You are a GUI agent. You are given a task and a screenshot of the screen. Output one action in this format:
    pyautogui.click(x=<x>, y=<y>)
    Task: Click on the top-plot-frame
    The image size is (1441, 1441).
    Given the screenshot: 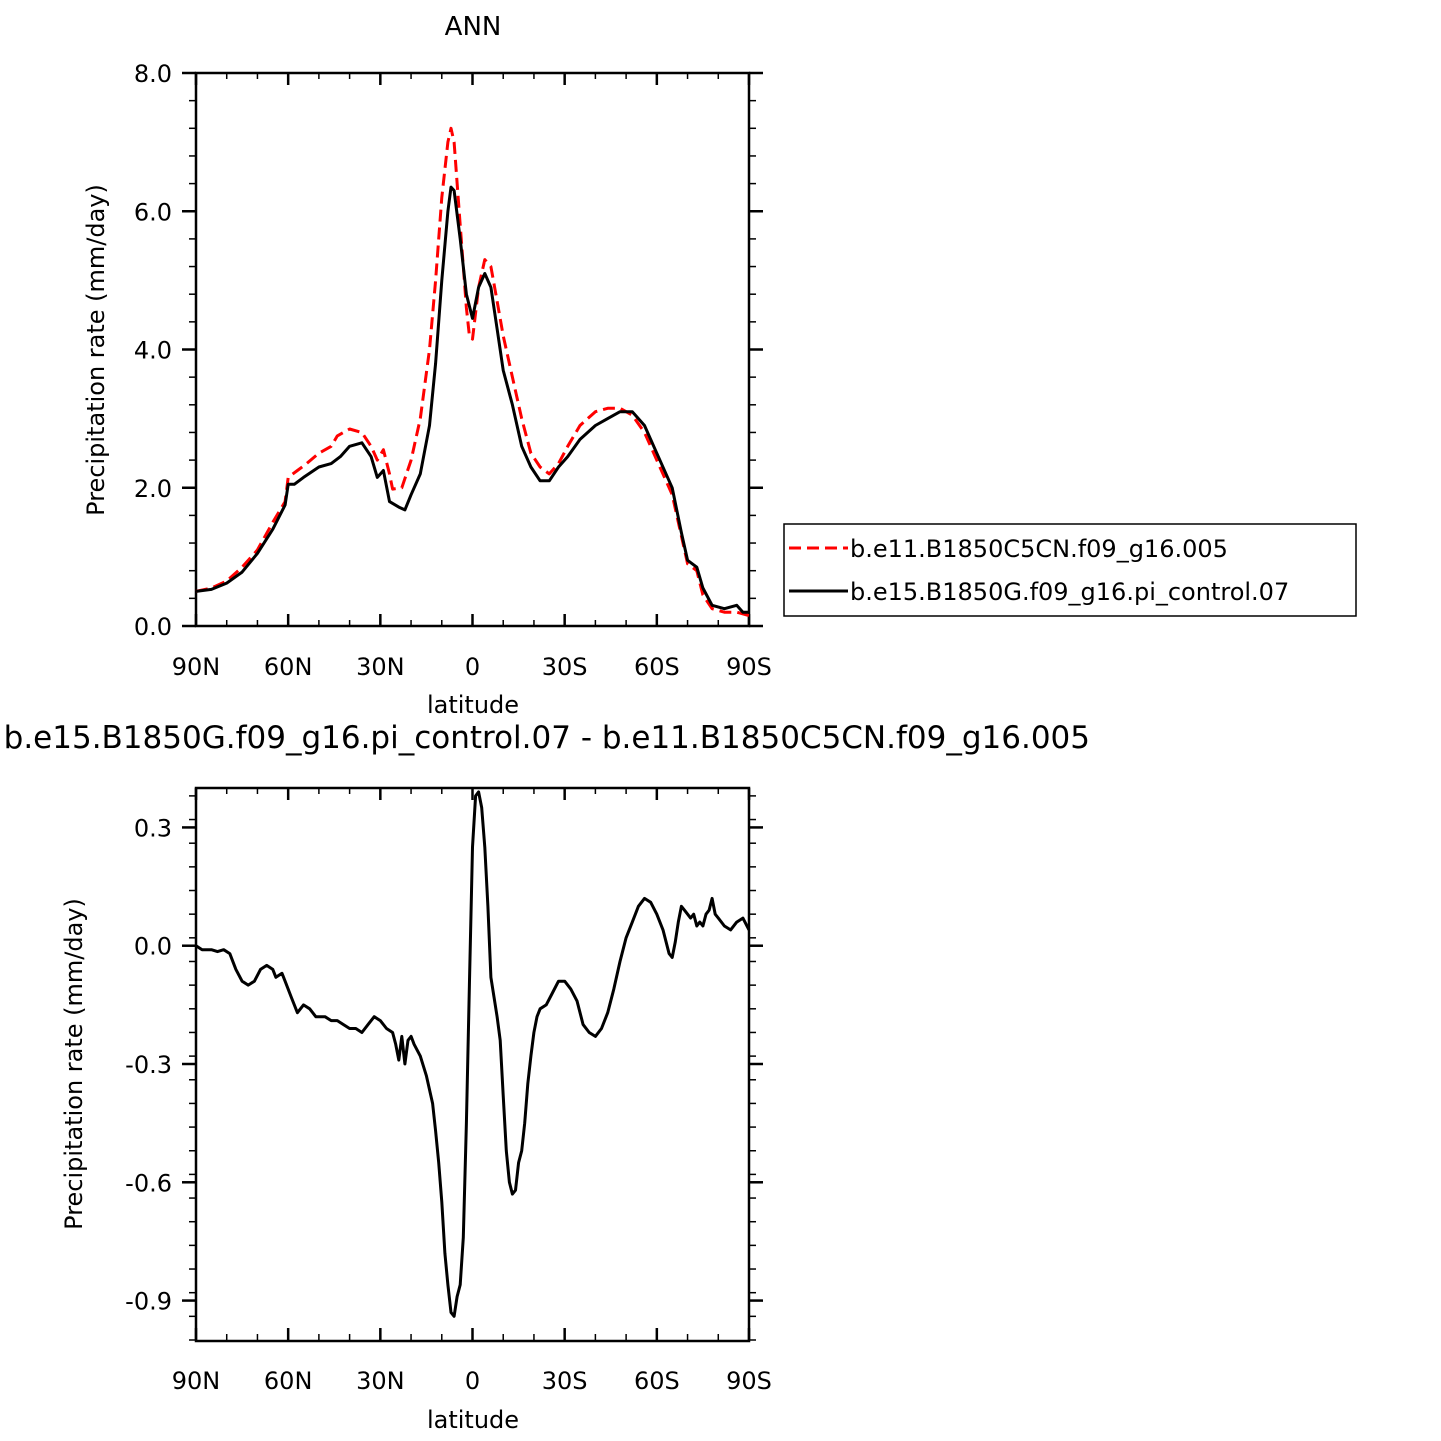 What is the action you would take?
    pyautogui.click(x=472, y=349)
    